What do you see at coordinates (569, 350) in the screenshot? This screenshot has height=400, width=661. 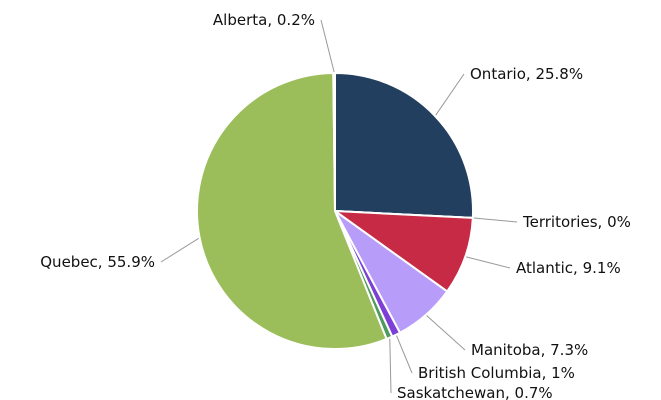 I see `value-label: 7.3%` at bounding box center [569, 350].